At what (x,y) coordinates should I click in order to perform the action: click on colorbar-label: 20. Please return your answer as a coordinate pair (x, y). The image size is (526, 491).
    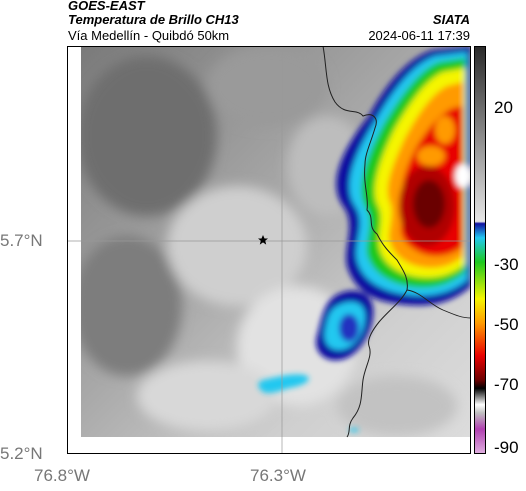
    Looking at the image, I should click on (503, 107).